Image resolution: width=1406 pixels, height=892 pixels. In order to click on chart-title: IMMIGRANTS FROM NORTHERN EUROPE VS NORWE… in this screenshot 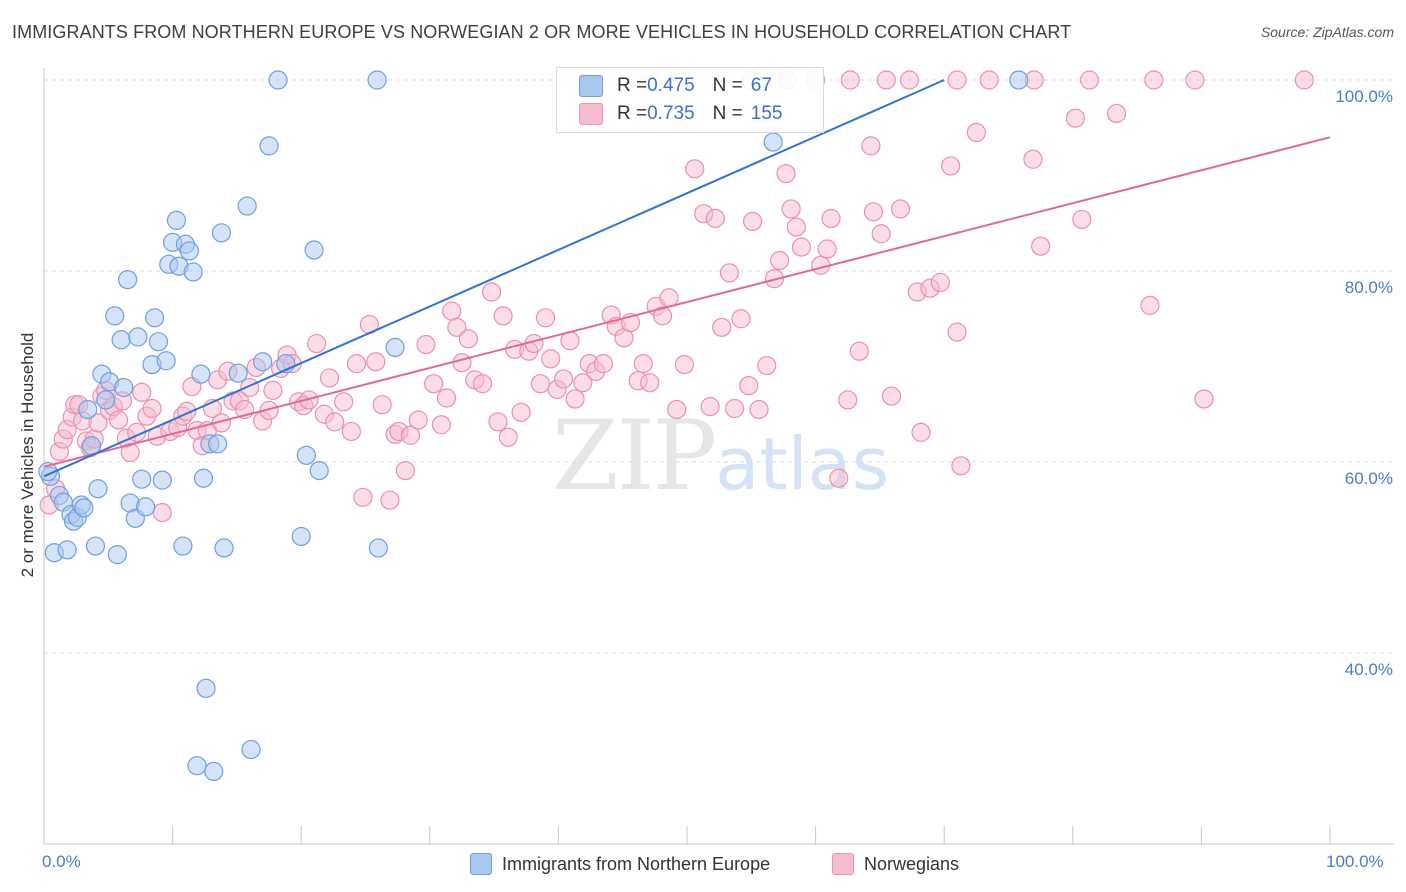, I will do `click(542, 32)`.